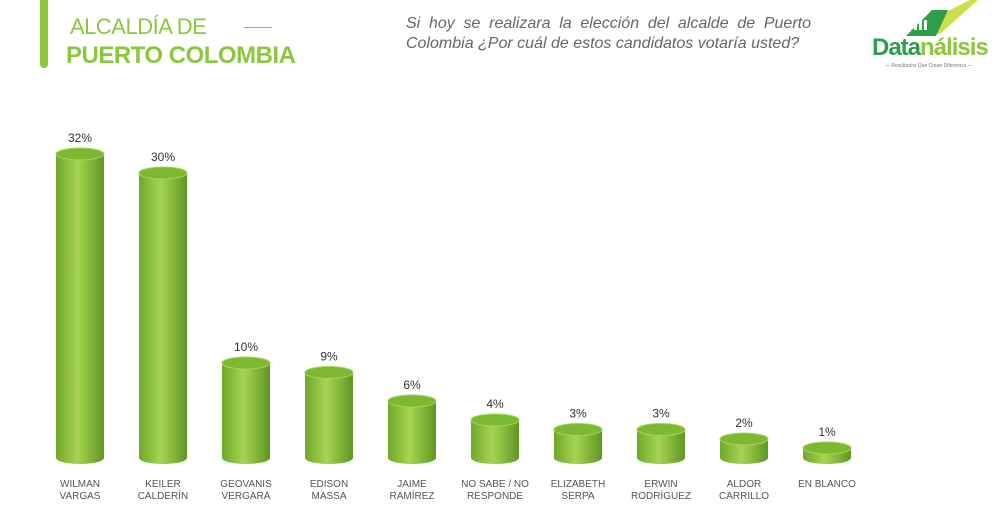  Describe the element at coordinates (246, 347) in the screenshot. I see `data-label: 10%` at that location.